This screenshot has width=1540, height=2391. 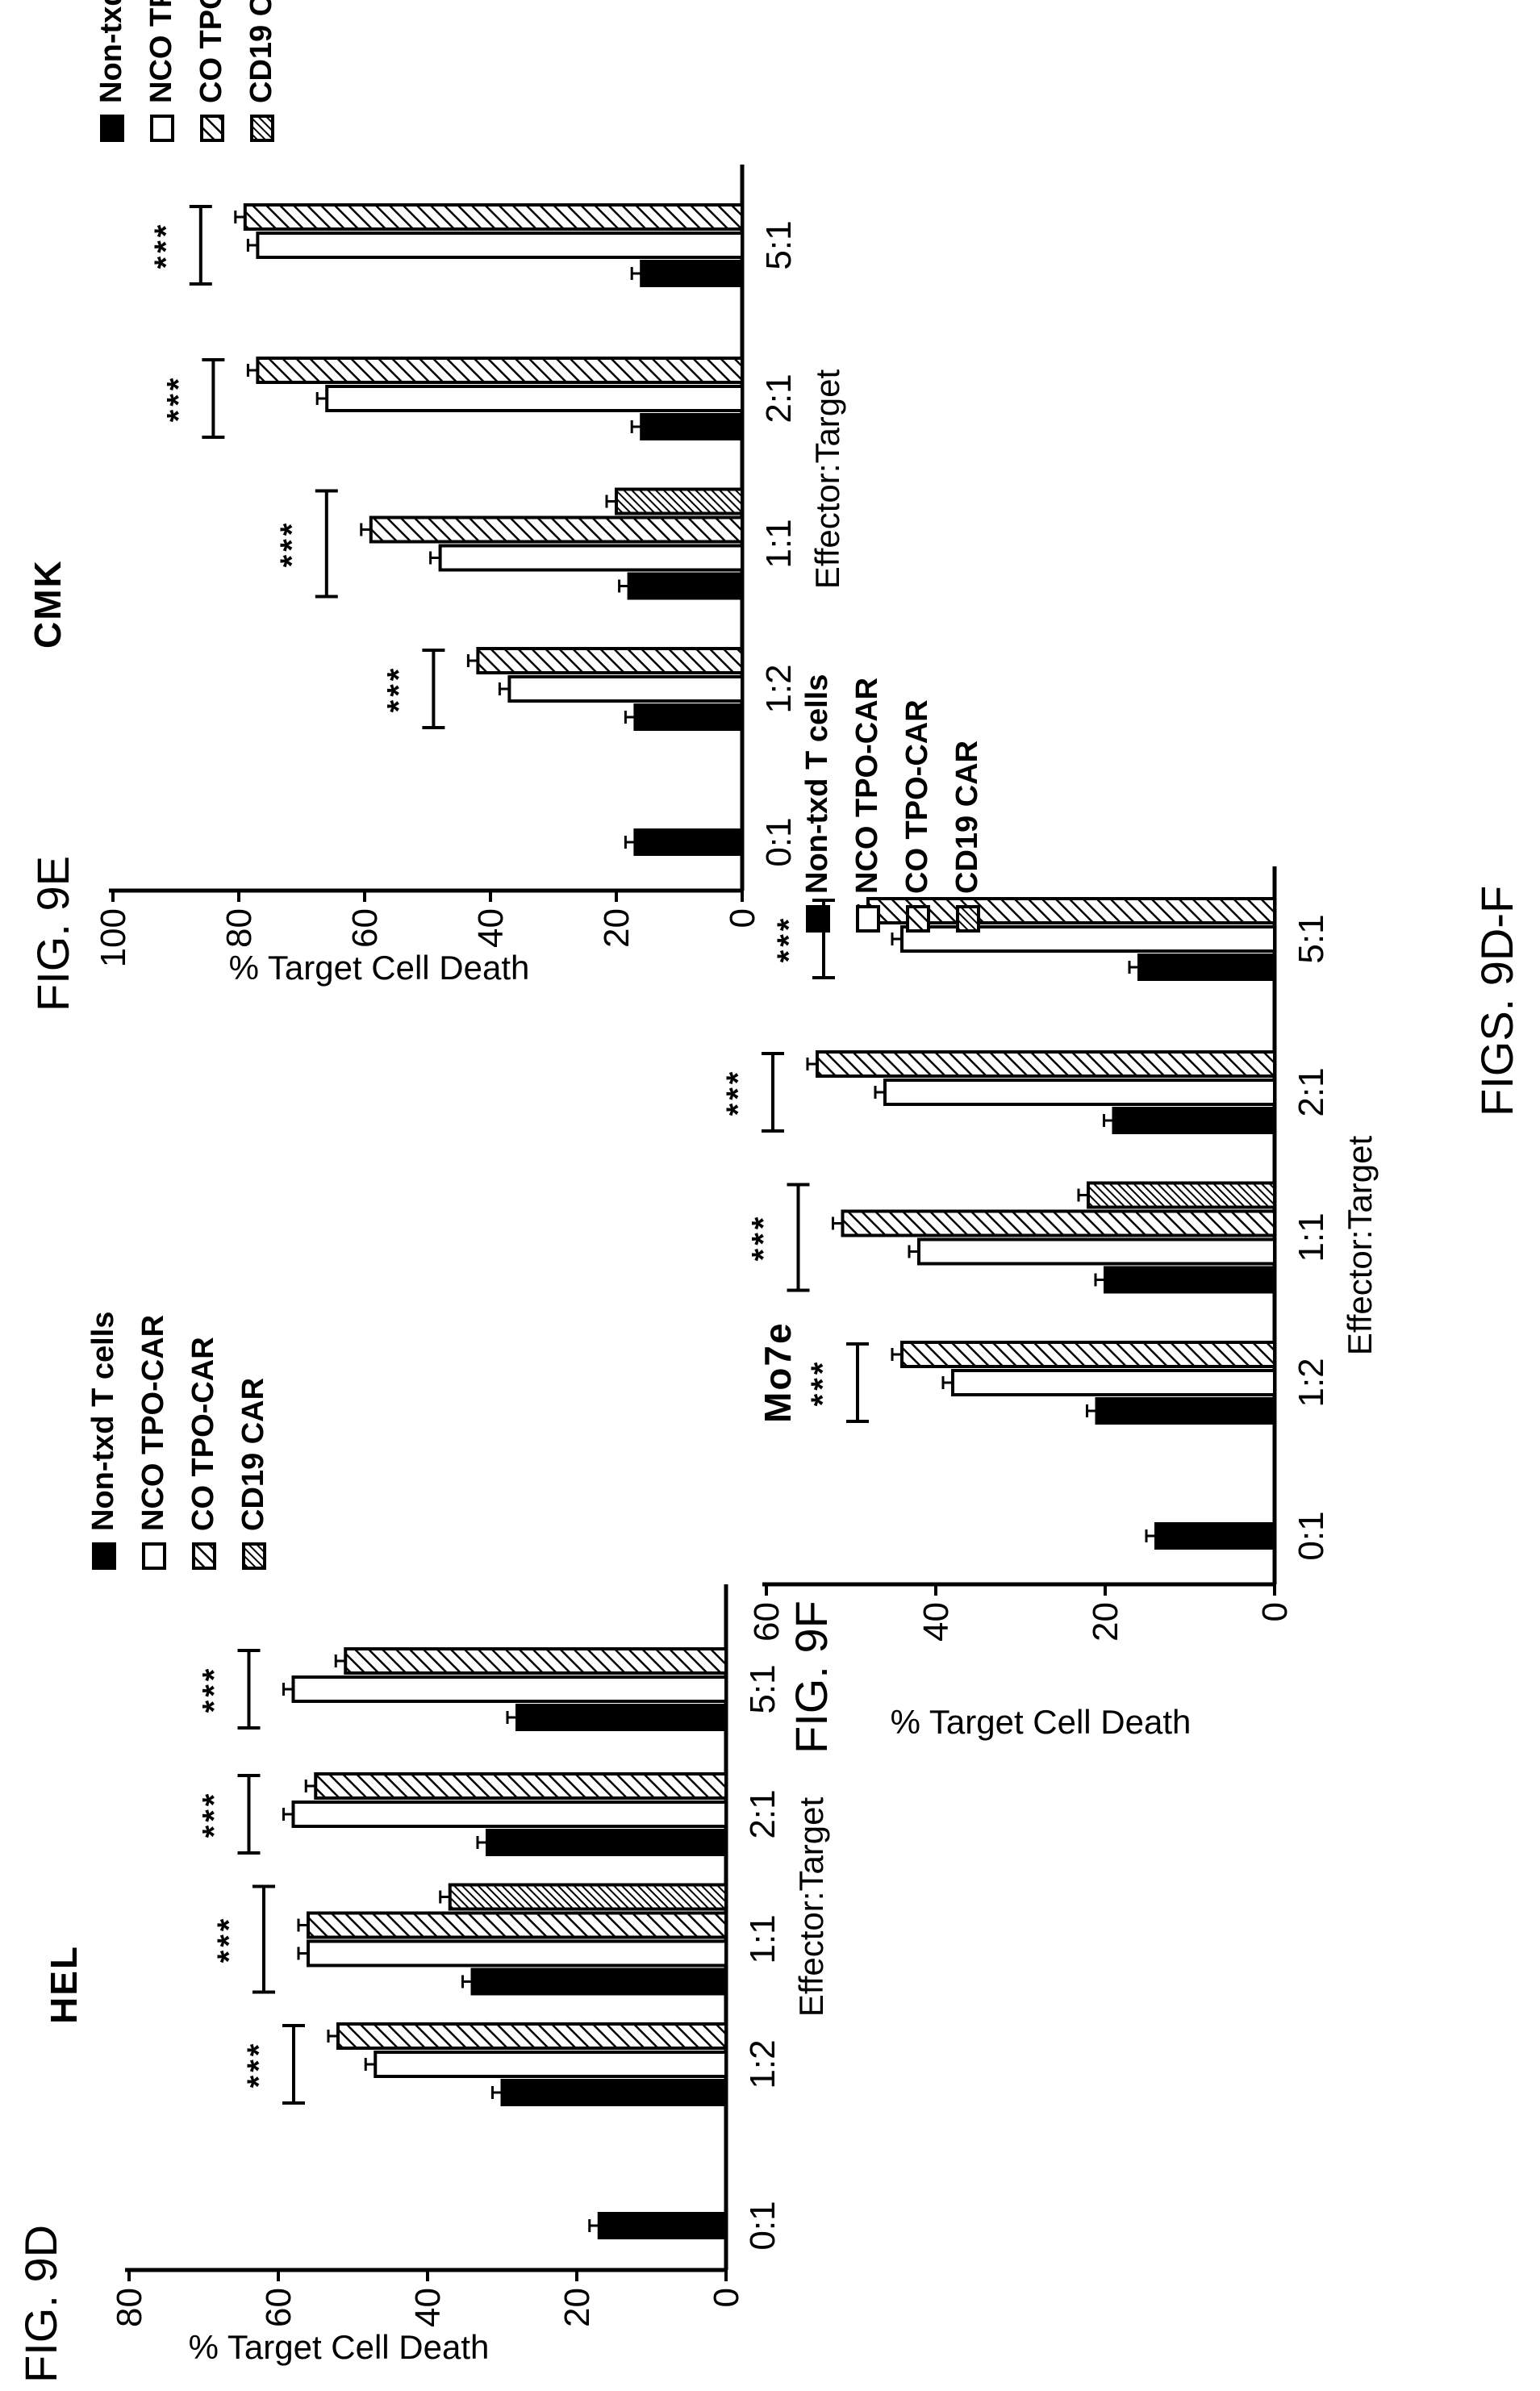 I want to click on hel-y-tick-label: 60, so click(x=278, y=2307).